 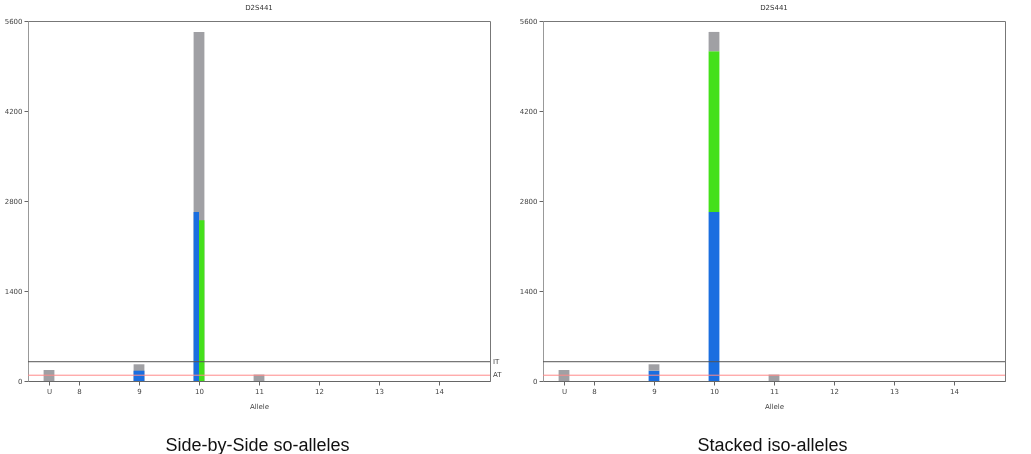 I want to click on text: Stacked iso-alleles, so click(x=772, y=444).